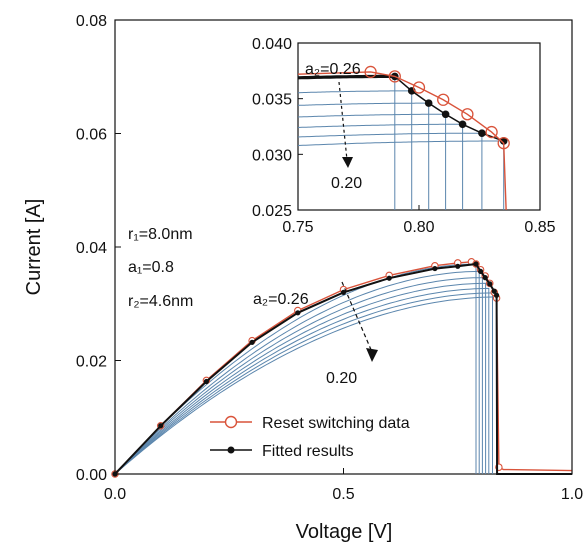 The height and width of the screenshot is (545, 588). Describe the element at coordinates (272, 44) in the screenshot. I see `inset-y-tick-label: 0.040` at that location.